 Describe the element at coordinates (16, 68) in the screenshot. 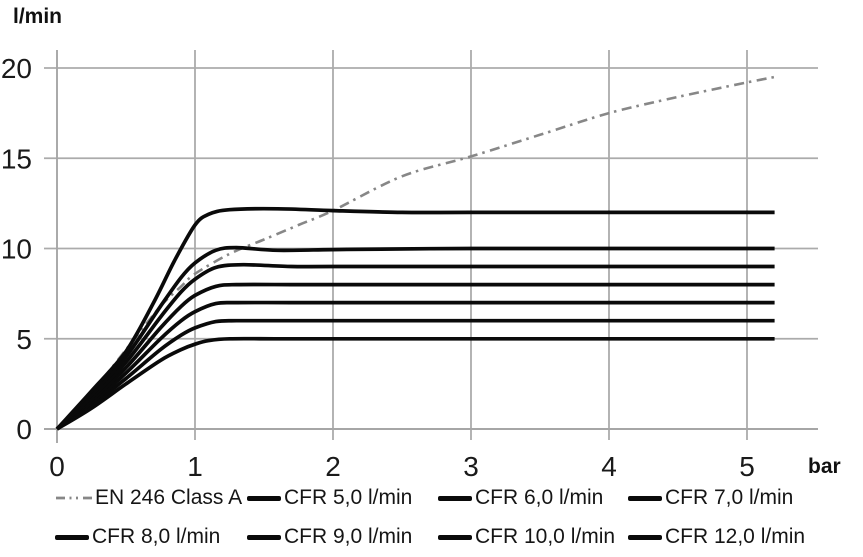

I see `y-tick-label-20: 20` at that location.